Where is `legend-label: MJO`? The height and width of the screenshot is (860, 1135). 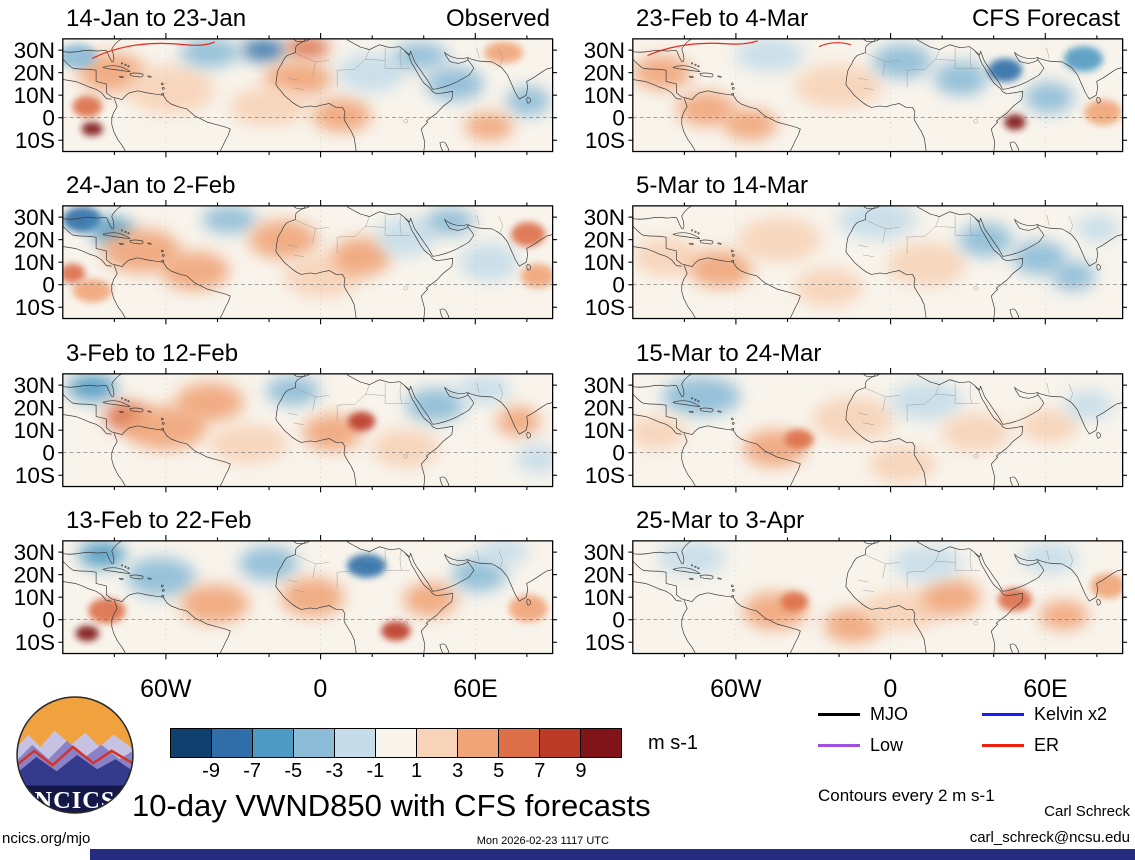
legend-label: MJO is located at coordinates (889, 714).